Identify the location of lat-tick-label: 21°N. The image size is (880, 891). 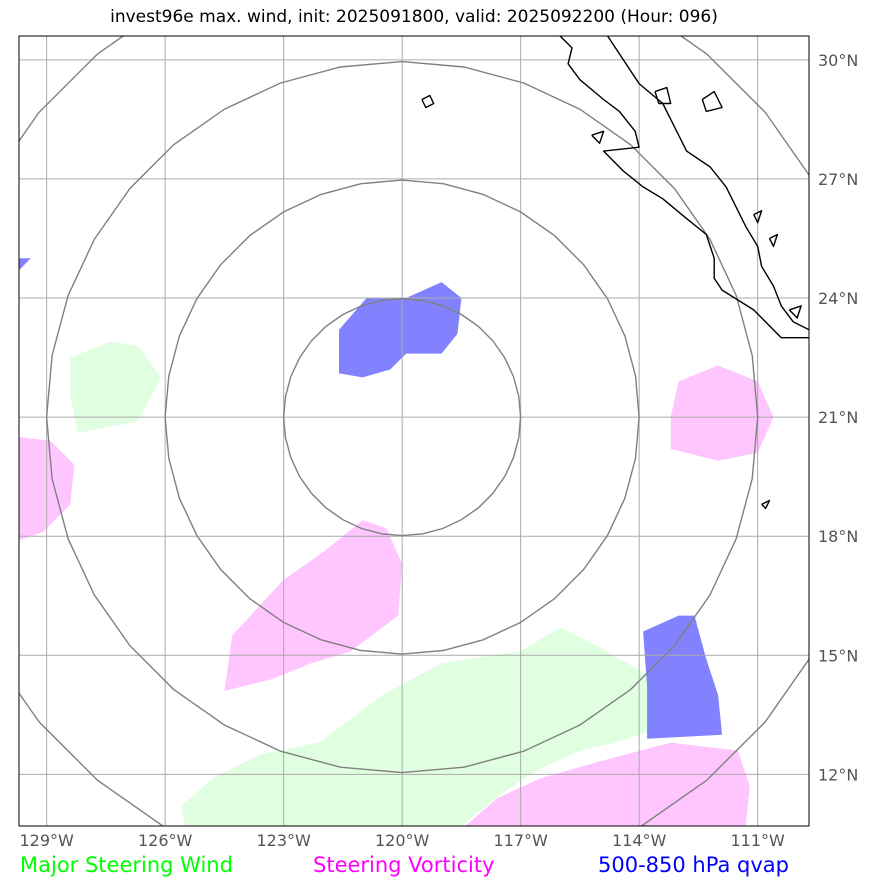
(838, 417).